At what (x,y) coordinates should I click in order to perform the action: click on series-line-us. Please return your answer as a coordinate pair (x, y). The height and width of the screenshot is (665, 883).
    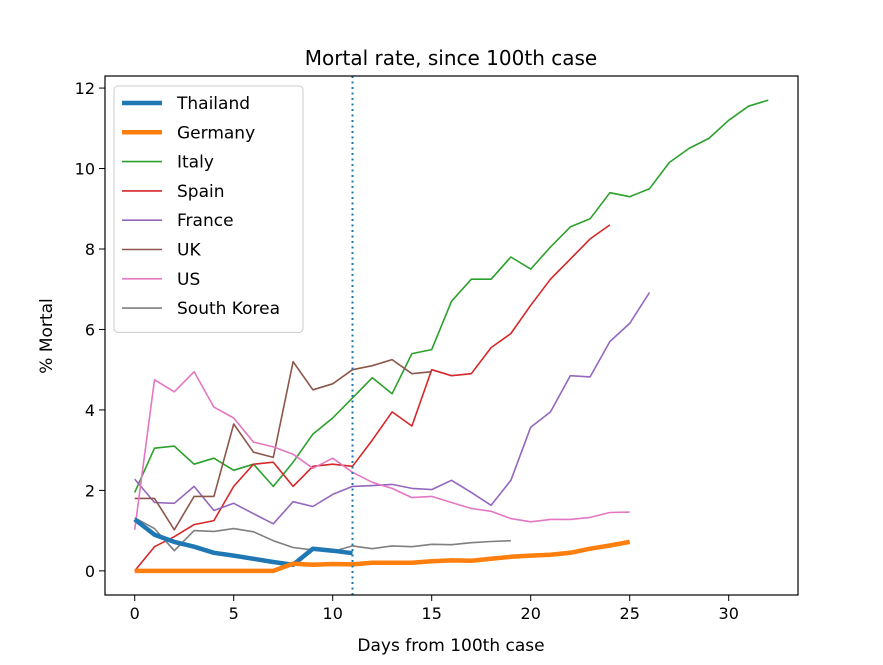
    Looking at the image, I should click on (381, 450).